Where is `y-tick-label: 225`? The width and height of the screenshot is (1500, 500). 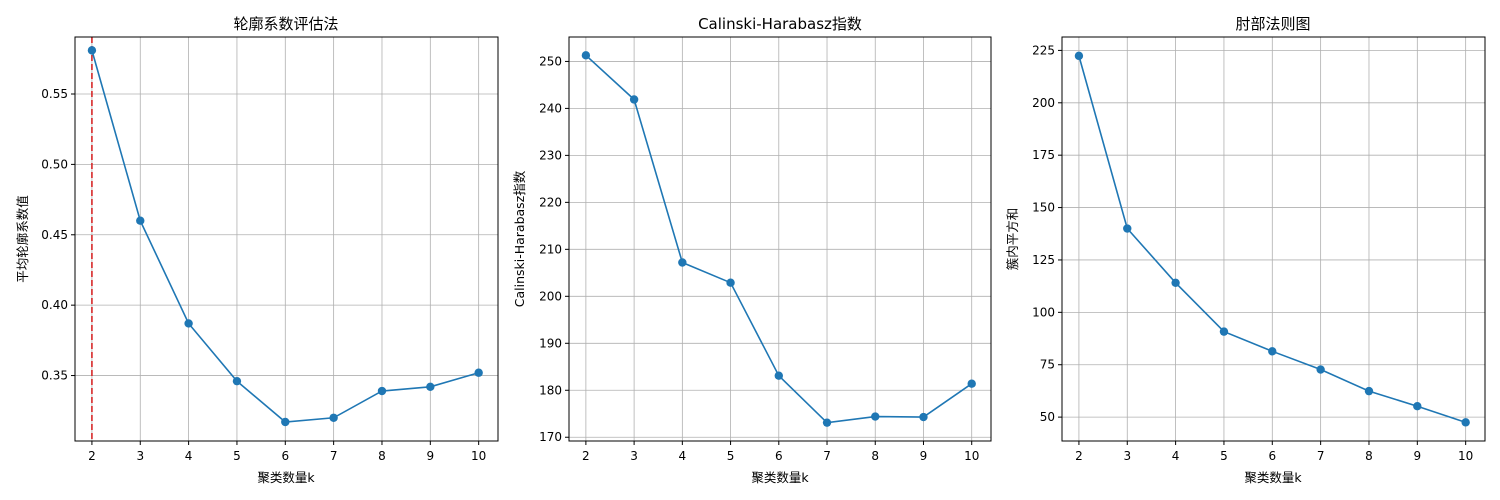 y-tick-label: 225 is located at coordinates (1043, 50).